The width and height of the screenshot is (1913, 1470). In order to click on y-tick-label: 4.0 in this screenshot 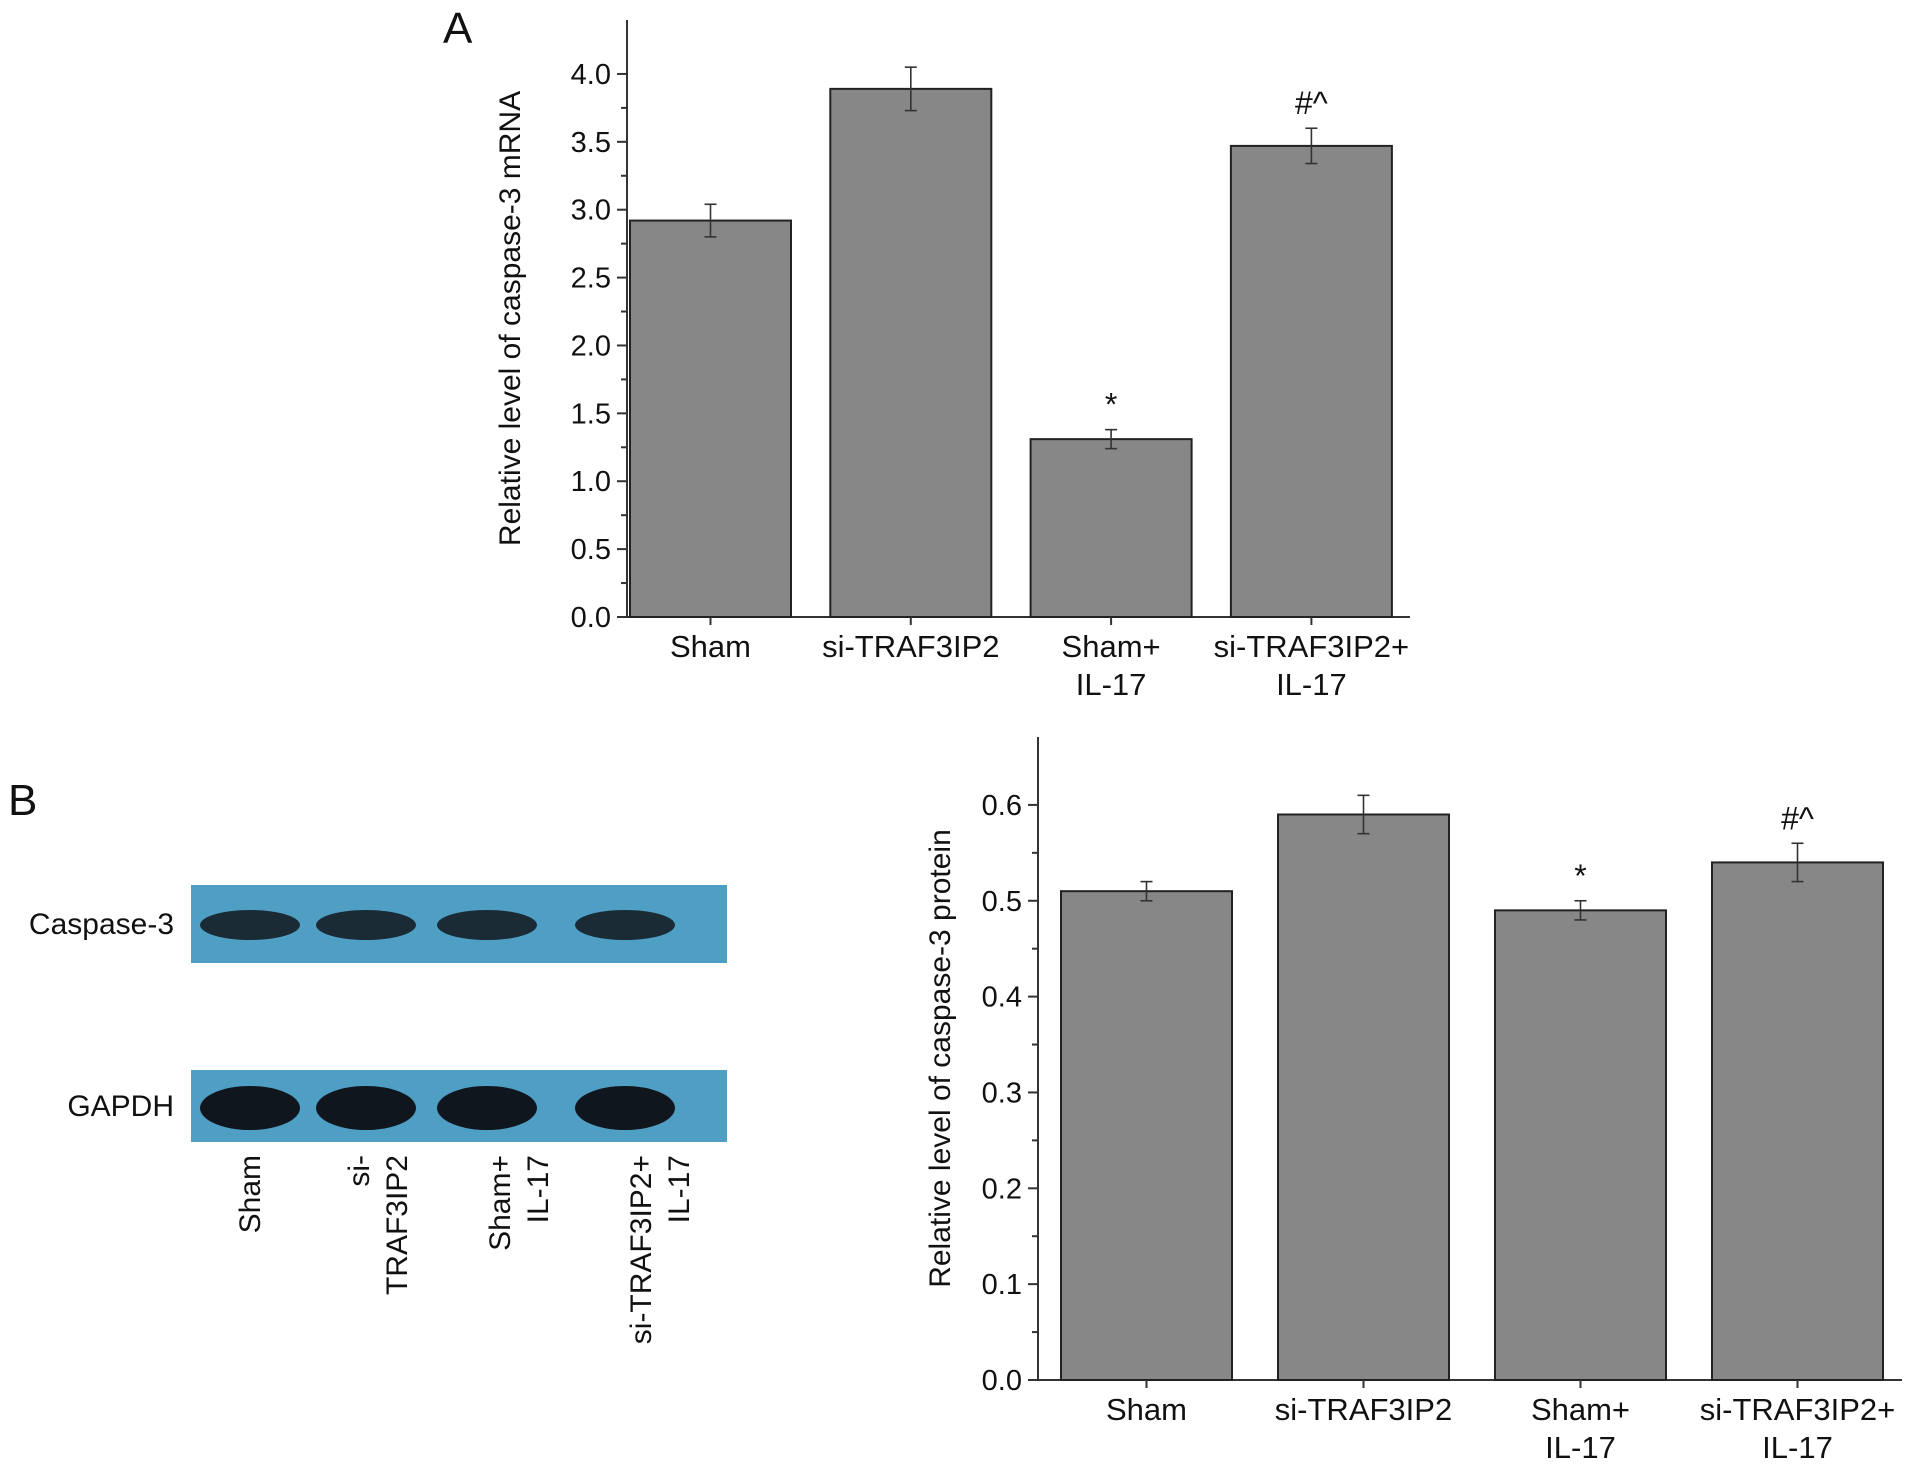, I will do `click(591, 75)`.